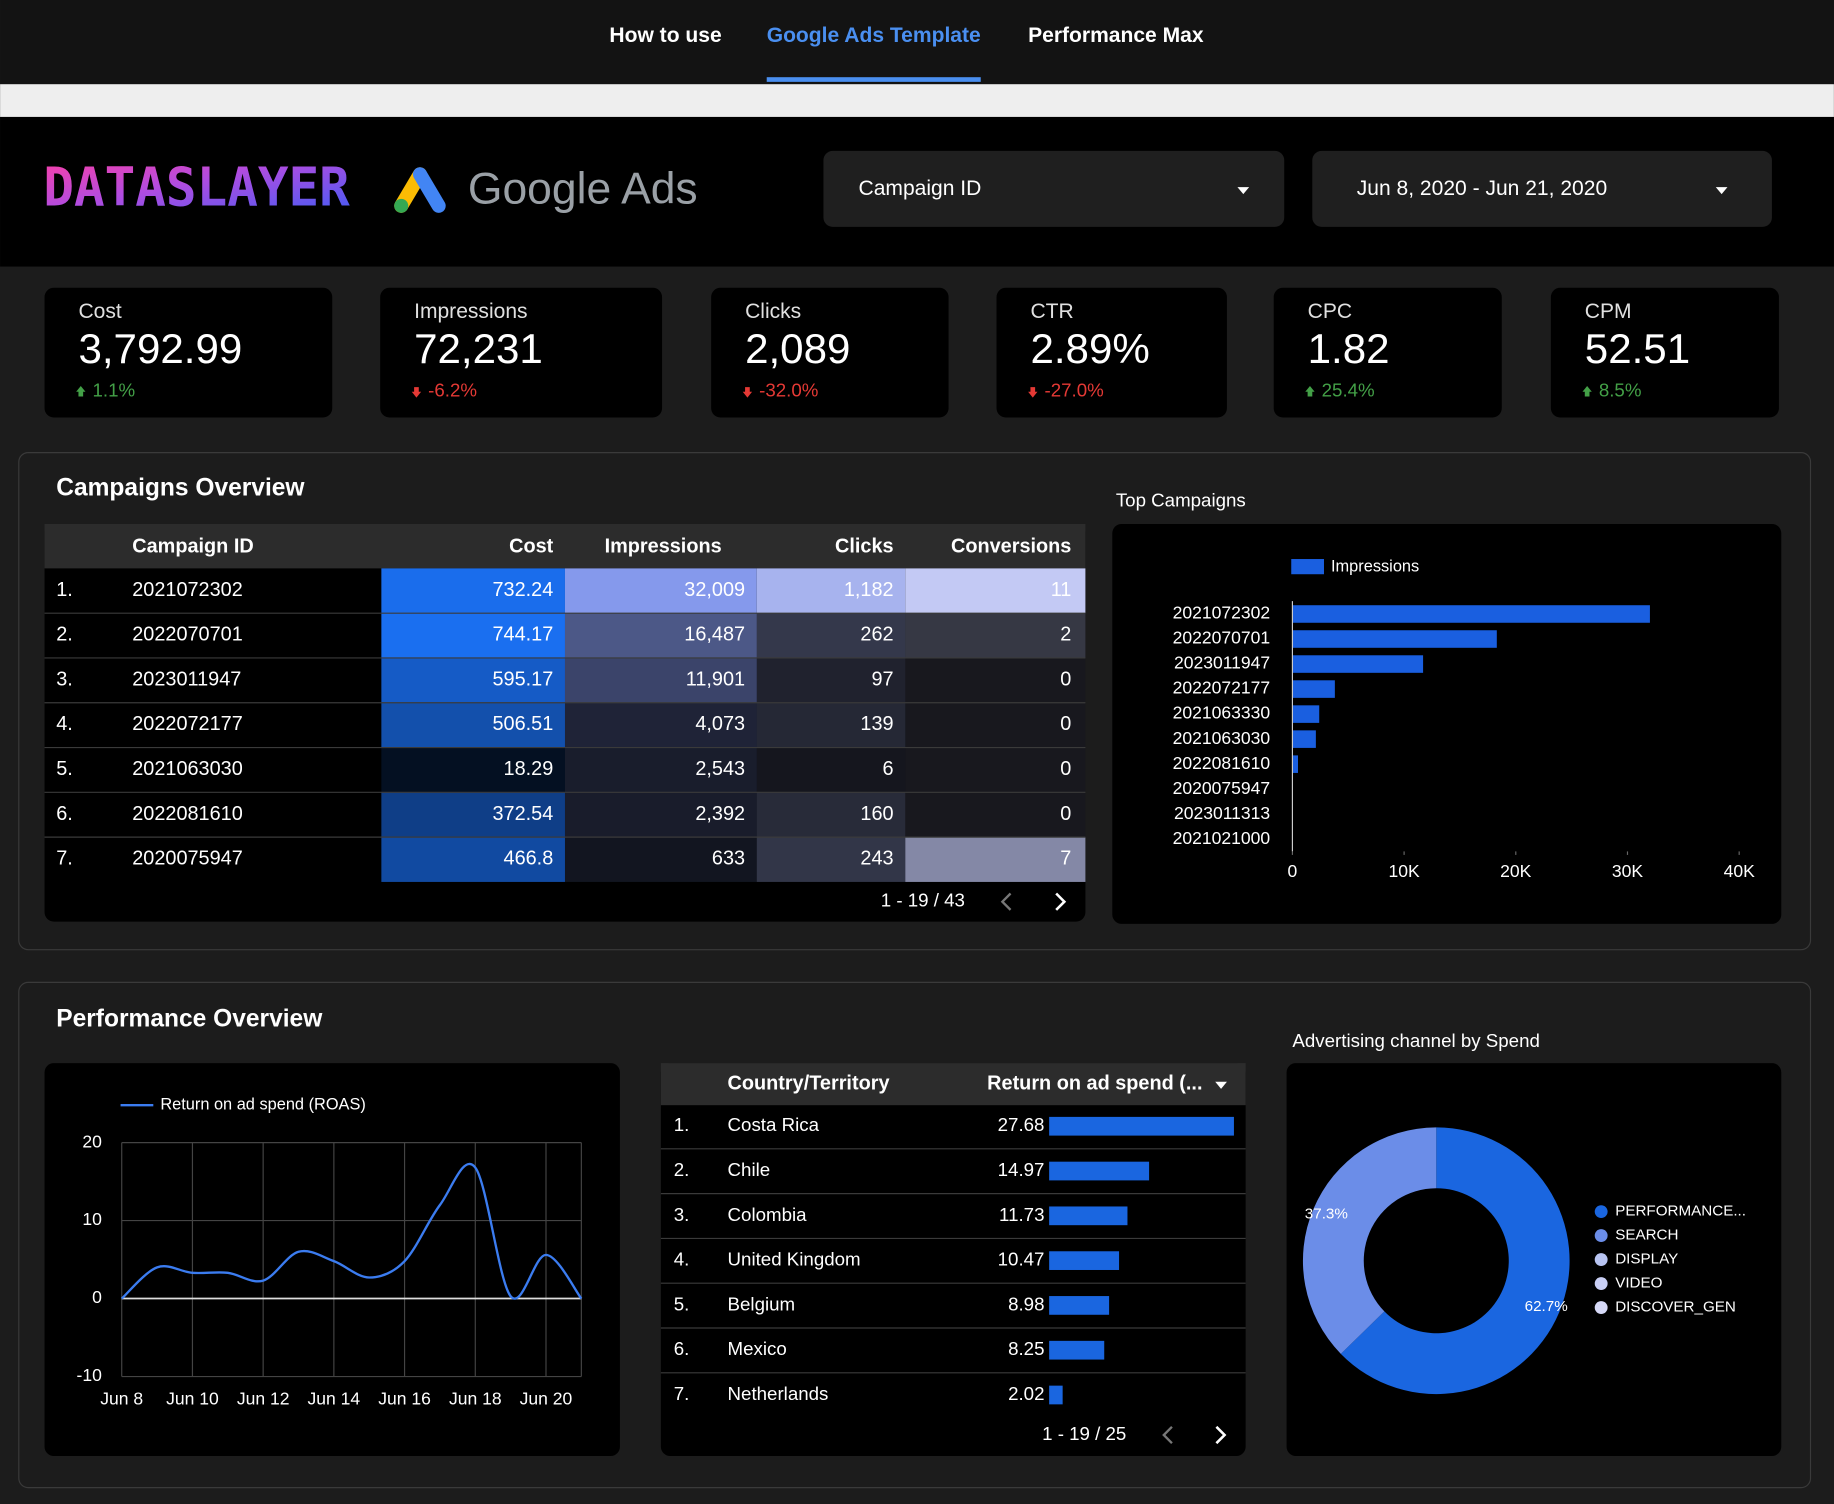  What do you see at coordinates (470, 311) in the screenshot?
I see `kpi-label: Impressions` at bounding box center [470, 311].